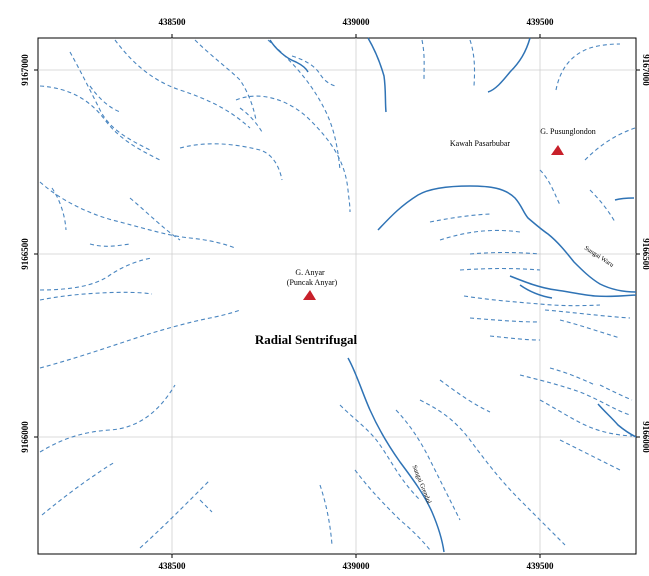 Image resolution: width=649 pixels, height=576 pixels. I want to click on y-tick-right-9167000: 9167000, so click(645, 70).